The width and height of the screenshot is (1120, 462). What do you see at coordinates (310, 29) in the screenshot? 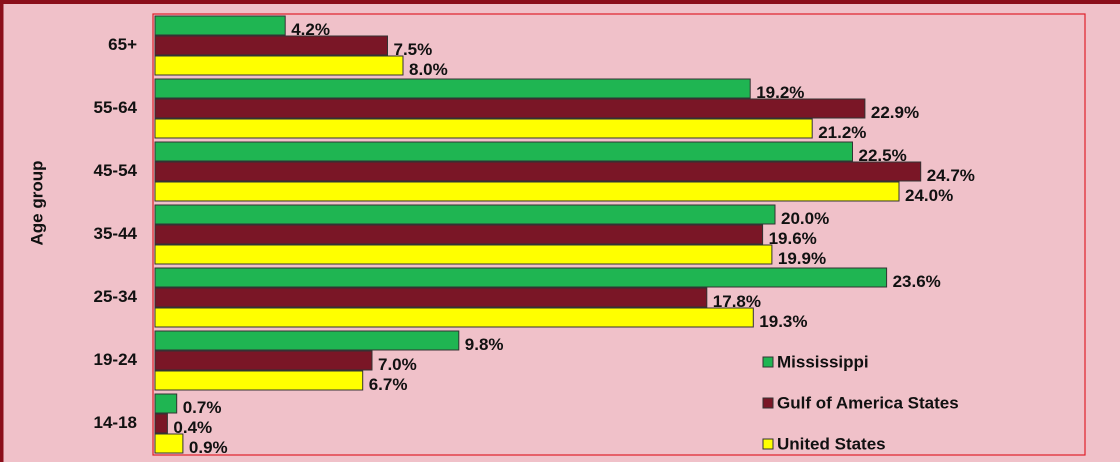
I see `data-label: 4.2%` at bounding box center [310, 29].